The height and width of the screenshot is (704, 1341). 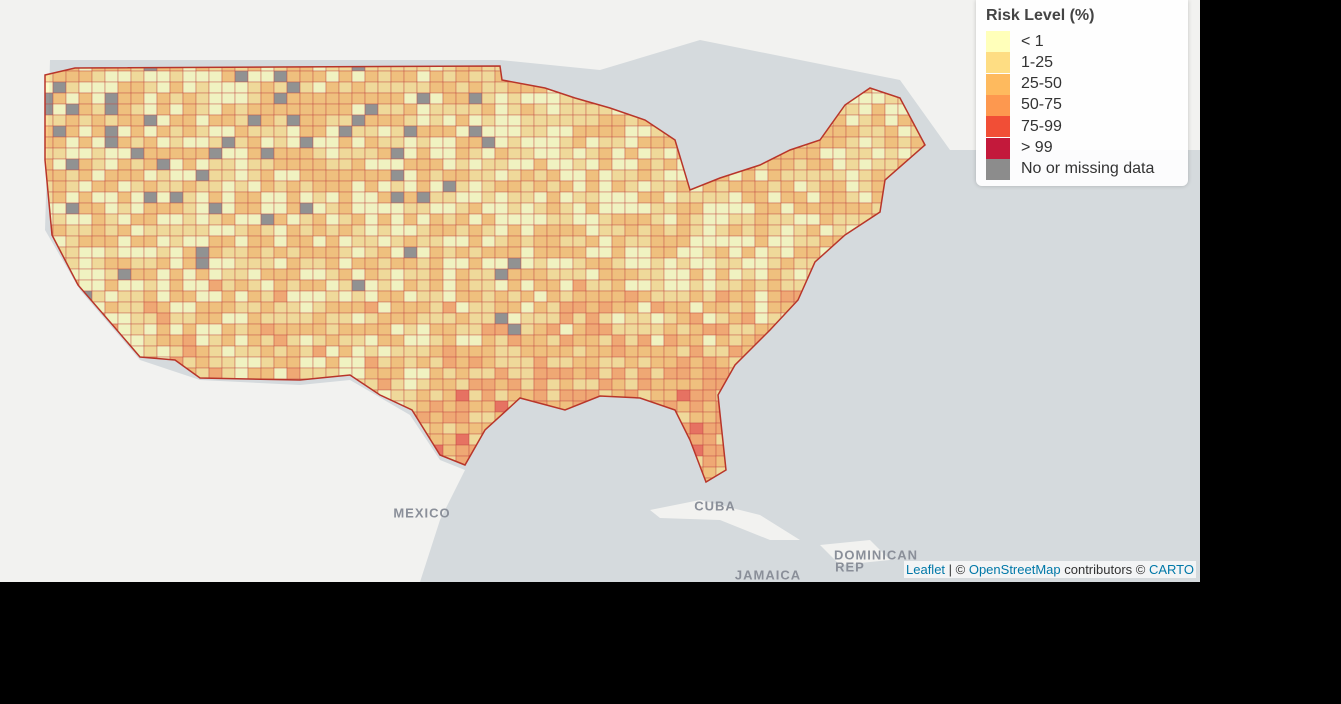 I want to click on place-label: DOMINICAN, so click(x=876, y=554).